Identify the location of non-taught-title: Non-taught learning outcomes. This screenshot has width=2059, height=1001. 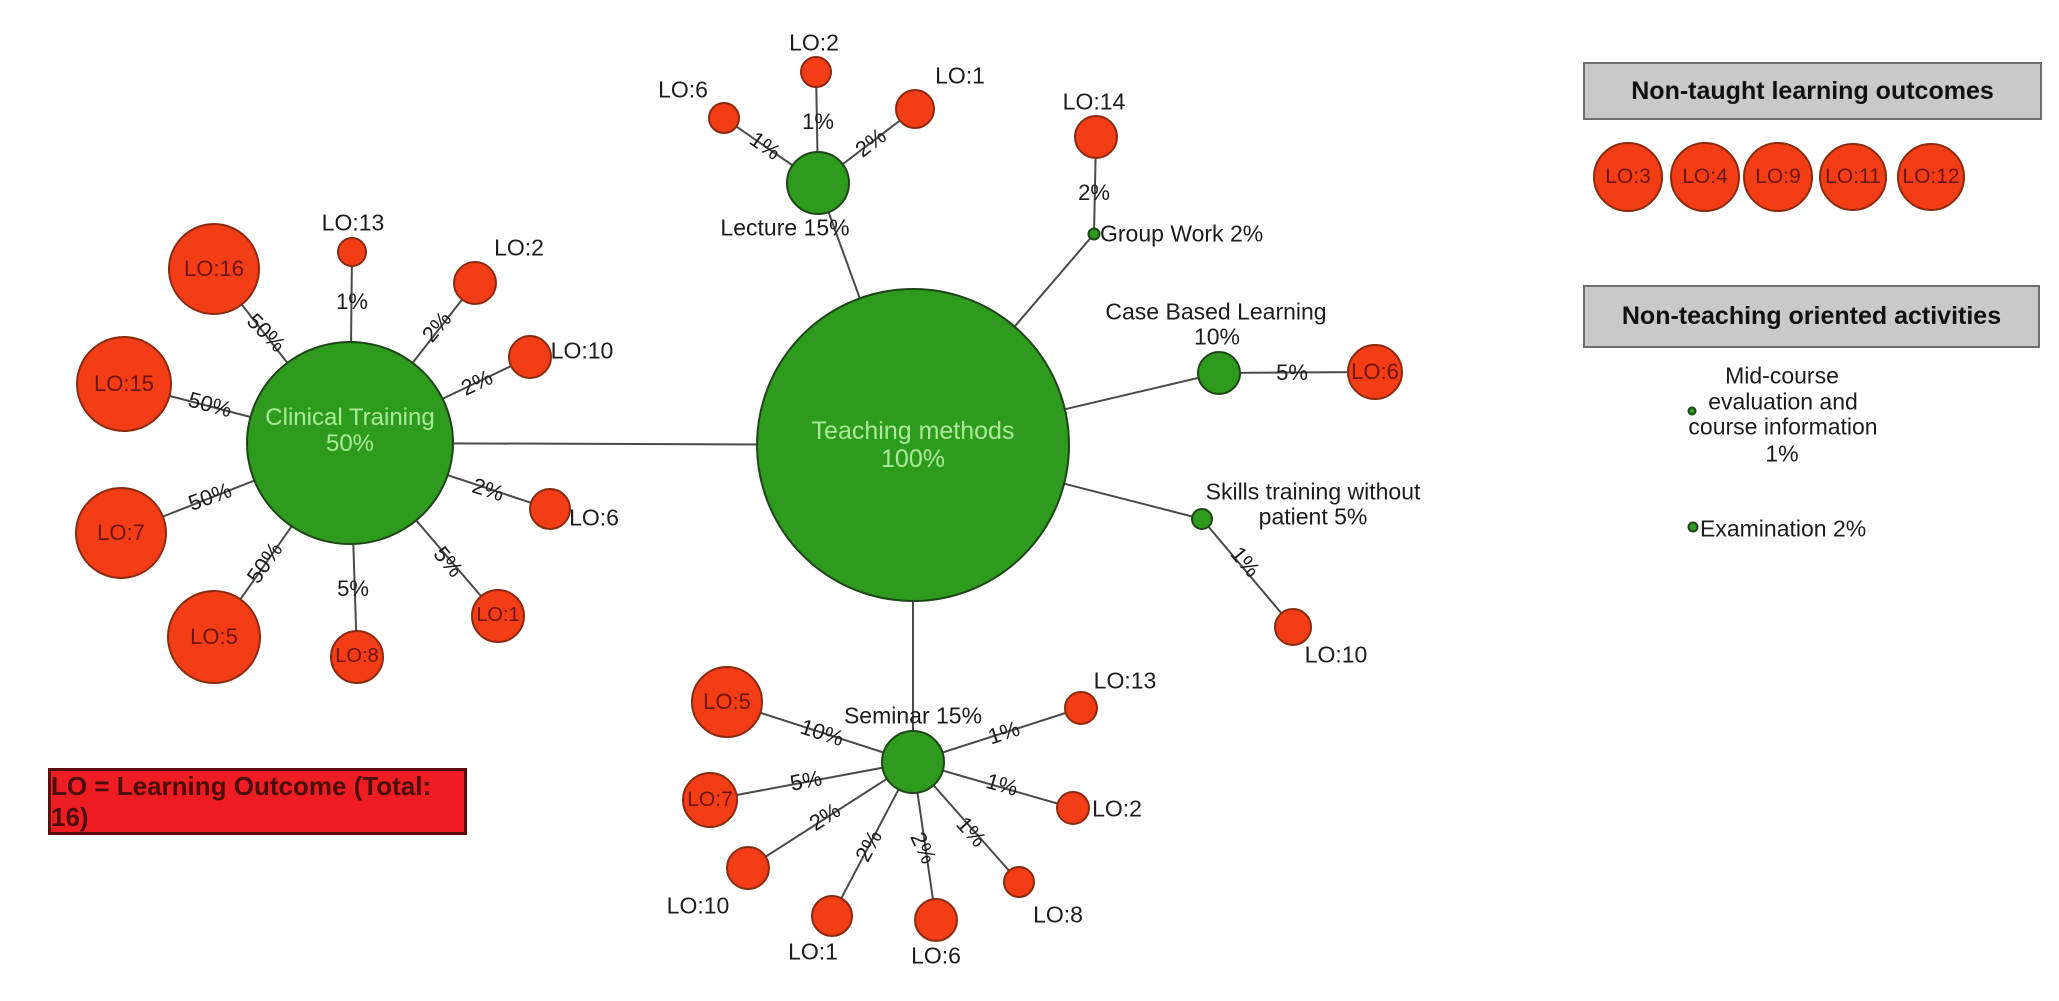
(1812, 90).